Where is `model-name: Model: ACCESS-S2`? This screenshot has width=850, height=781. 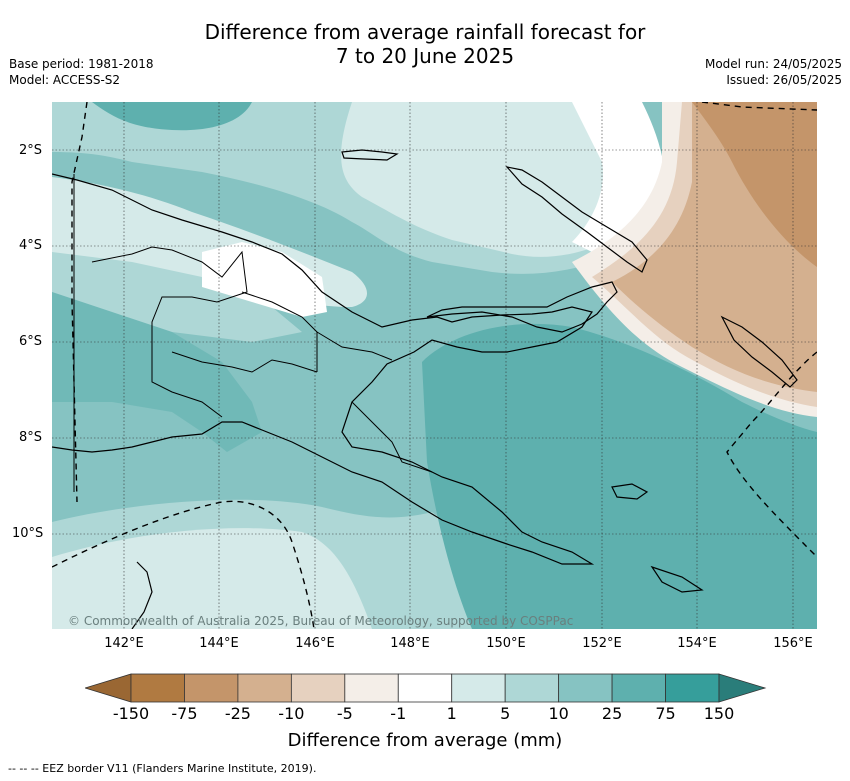 model-name: Model: ACCESS-S2 is located at coordinates (65, 80).